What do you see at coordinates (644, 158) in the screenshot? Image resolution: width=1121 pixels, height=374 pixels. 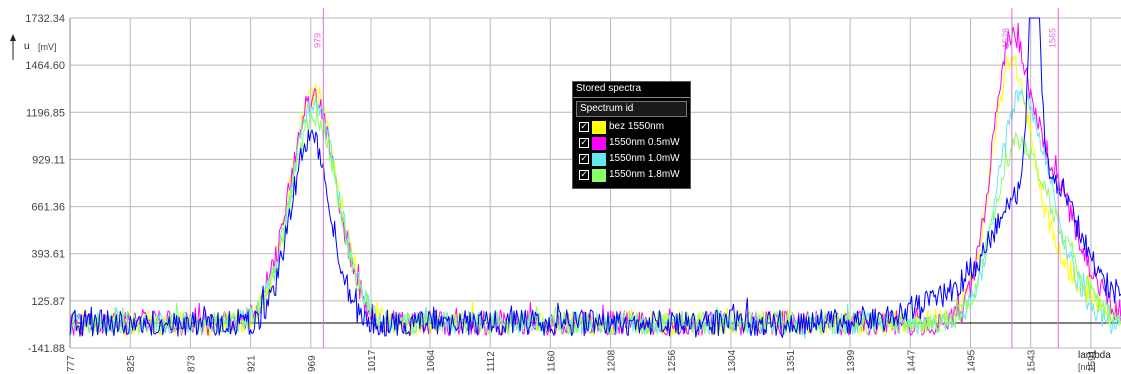 I see `legend-label: 1550nm 1.0mW` at bounding box center [644, 158].